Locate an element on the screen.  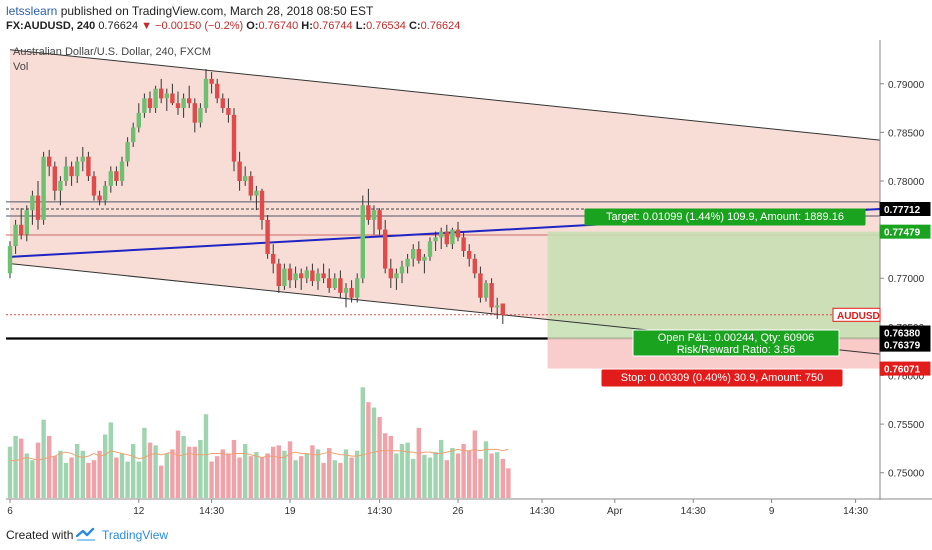
tradingview-brand: TradingView is located at coordinates (135, 535).